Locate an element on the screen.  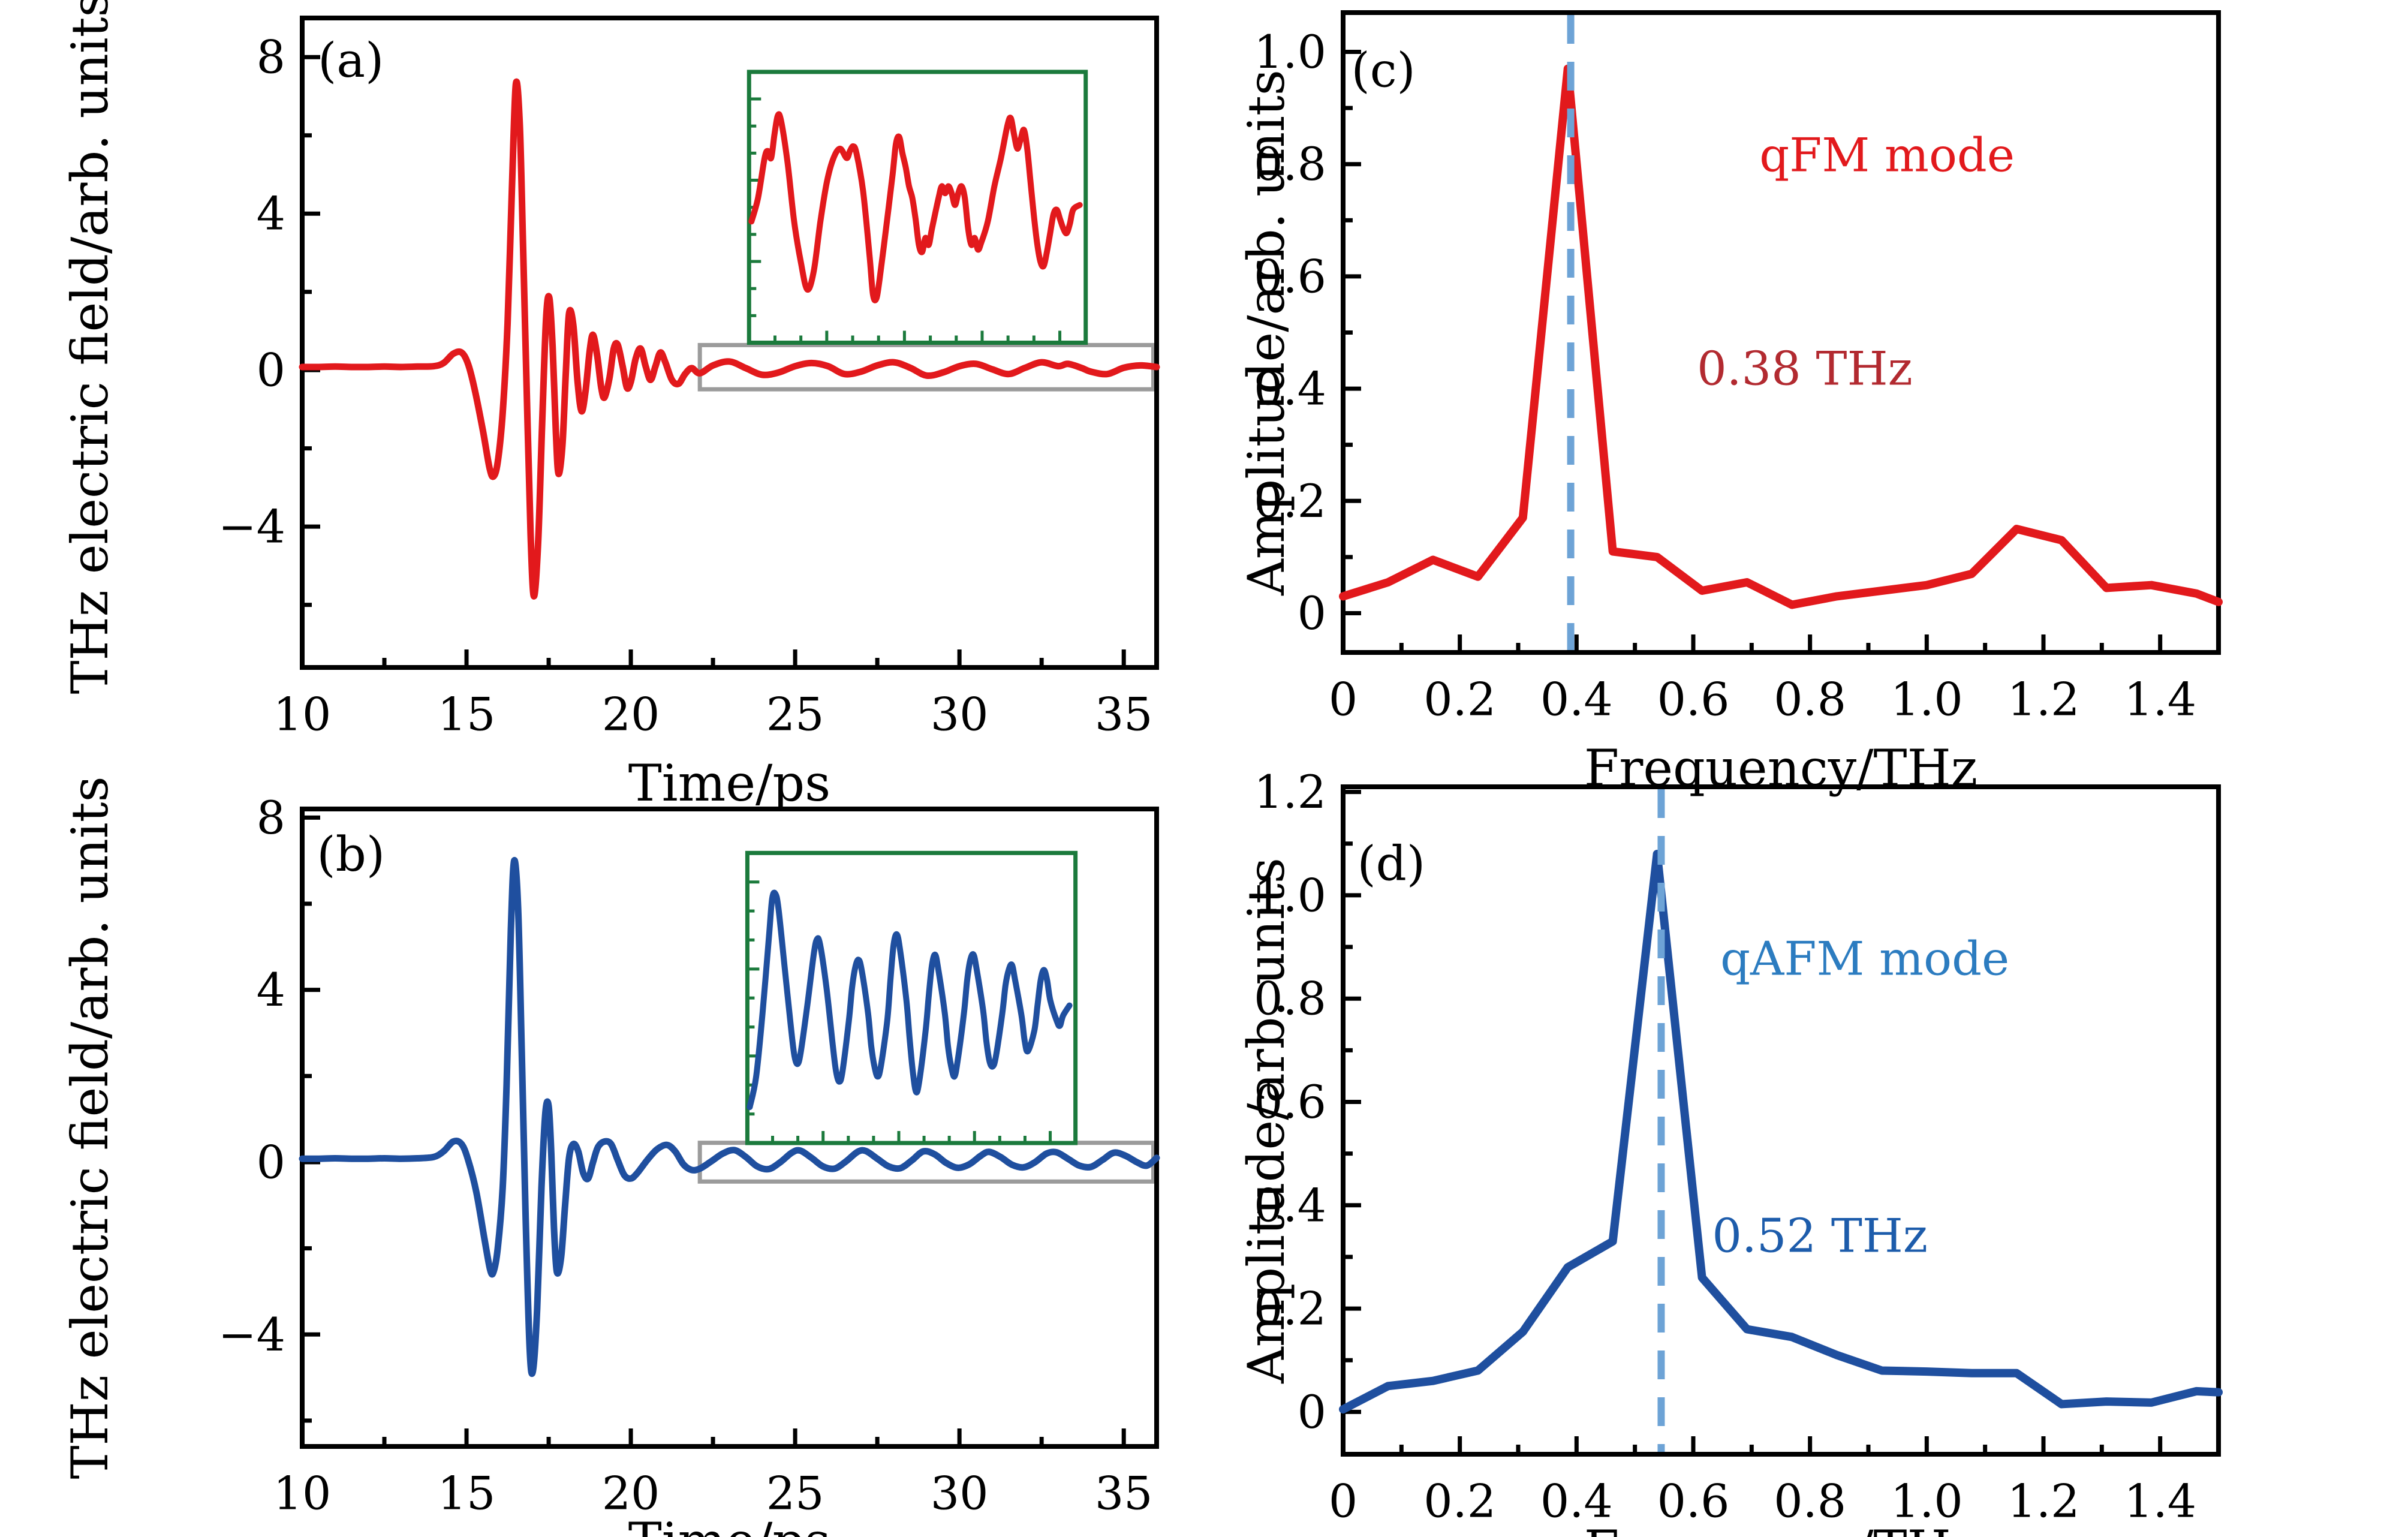
plot-frame is located at coordinates (730, 1128).